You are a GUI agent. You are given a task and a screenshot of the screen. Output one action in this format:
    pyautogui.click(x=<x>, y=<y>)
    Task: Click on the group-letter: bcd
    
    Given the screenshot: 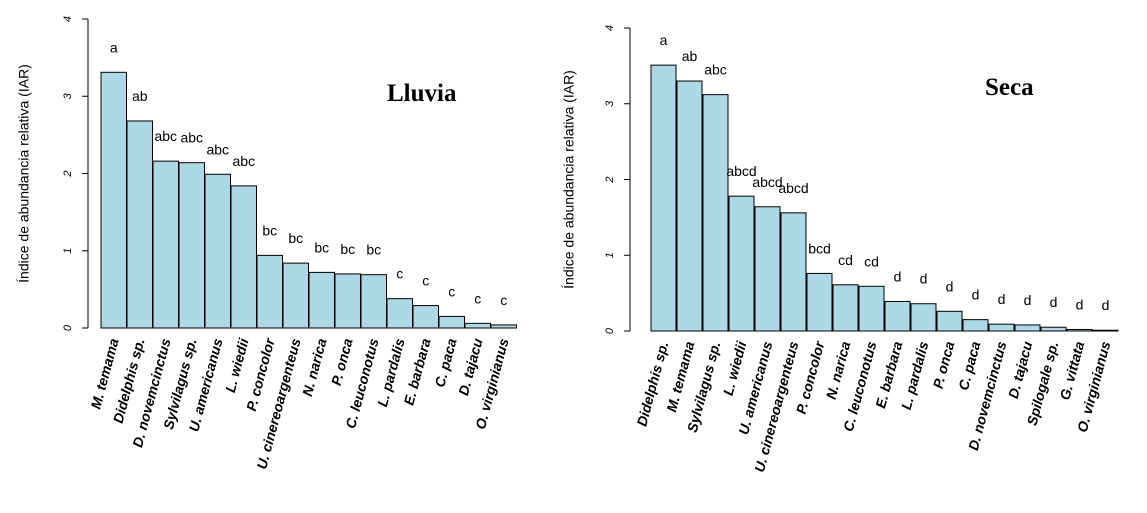 What is the action you would take?
    pyautogui.click(x=819, y=248)
    